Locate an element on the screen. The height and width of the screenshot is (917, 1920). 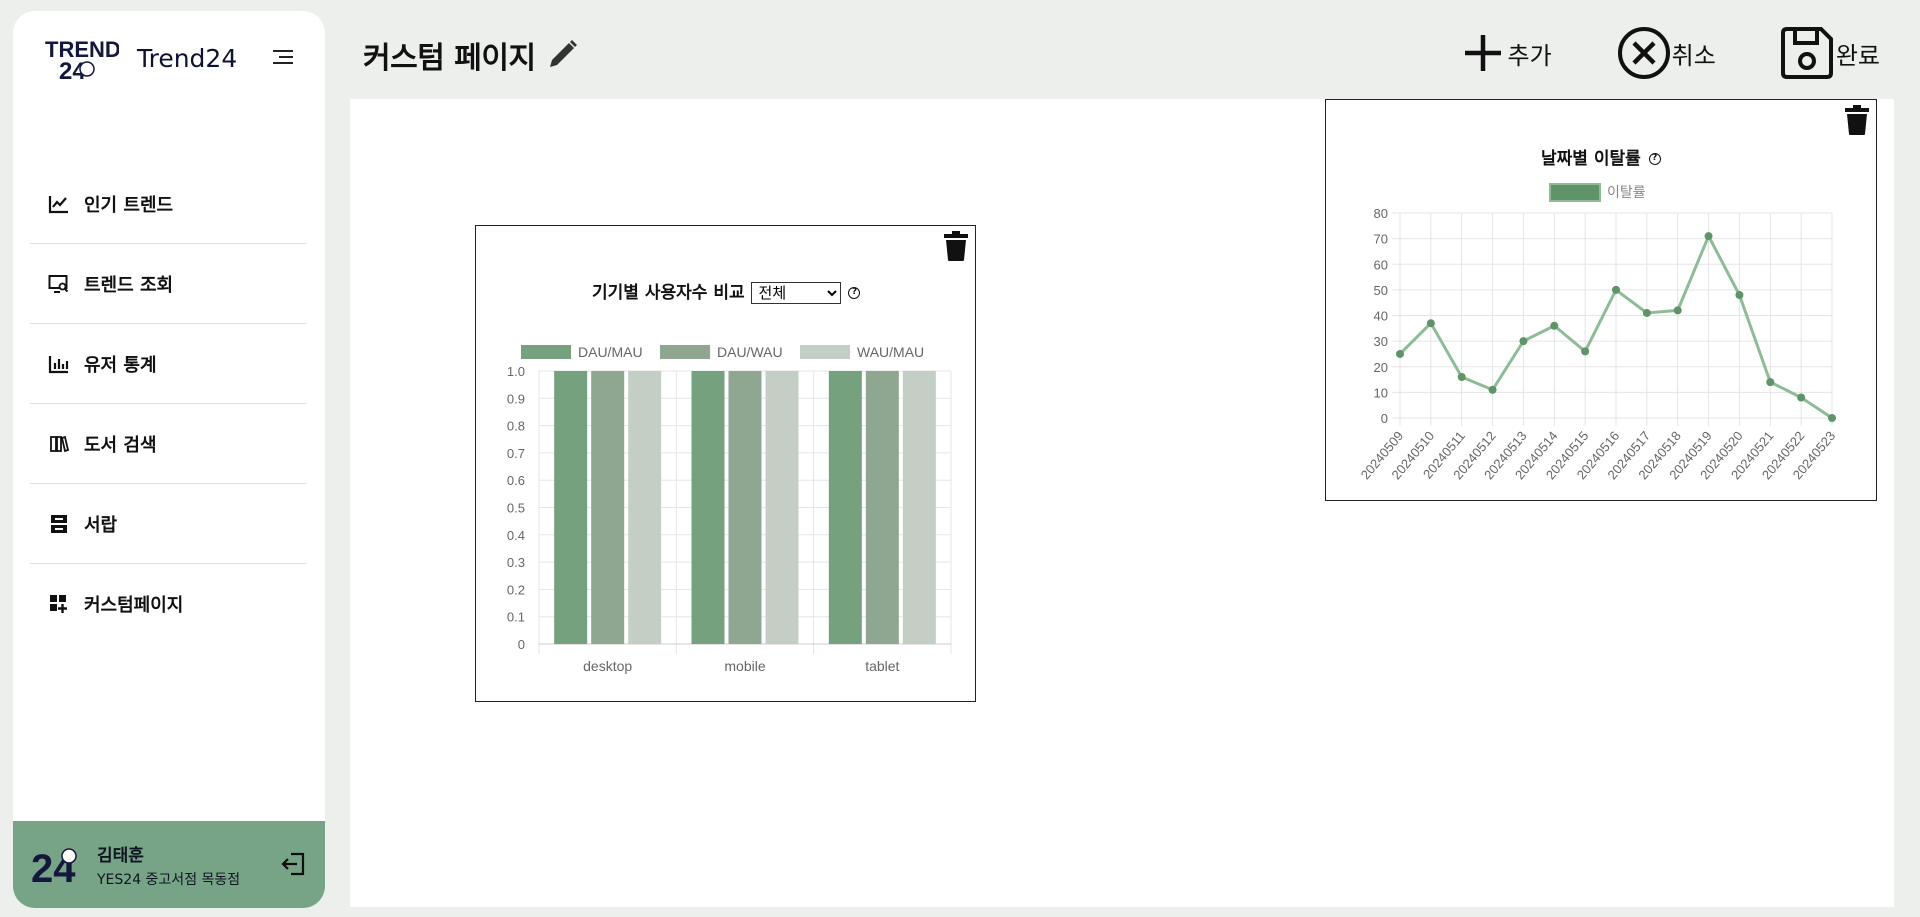
brand: TREND 24 Trend24 is located at coordinates (173, 58).